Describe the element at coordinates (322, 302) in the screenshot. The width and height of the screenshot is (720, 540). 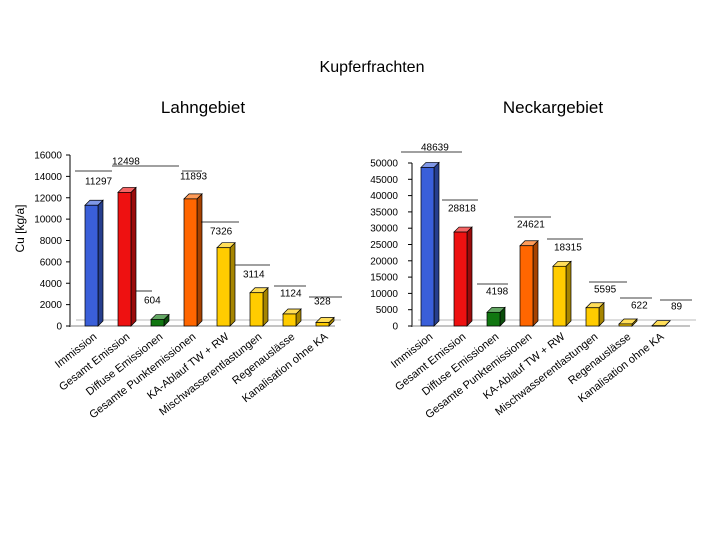
I see `data-label: 328` at that location.